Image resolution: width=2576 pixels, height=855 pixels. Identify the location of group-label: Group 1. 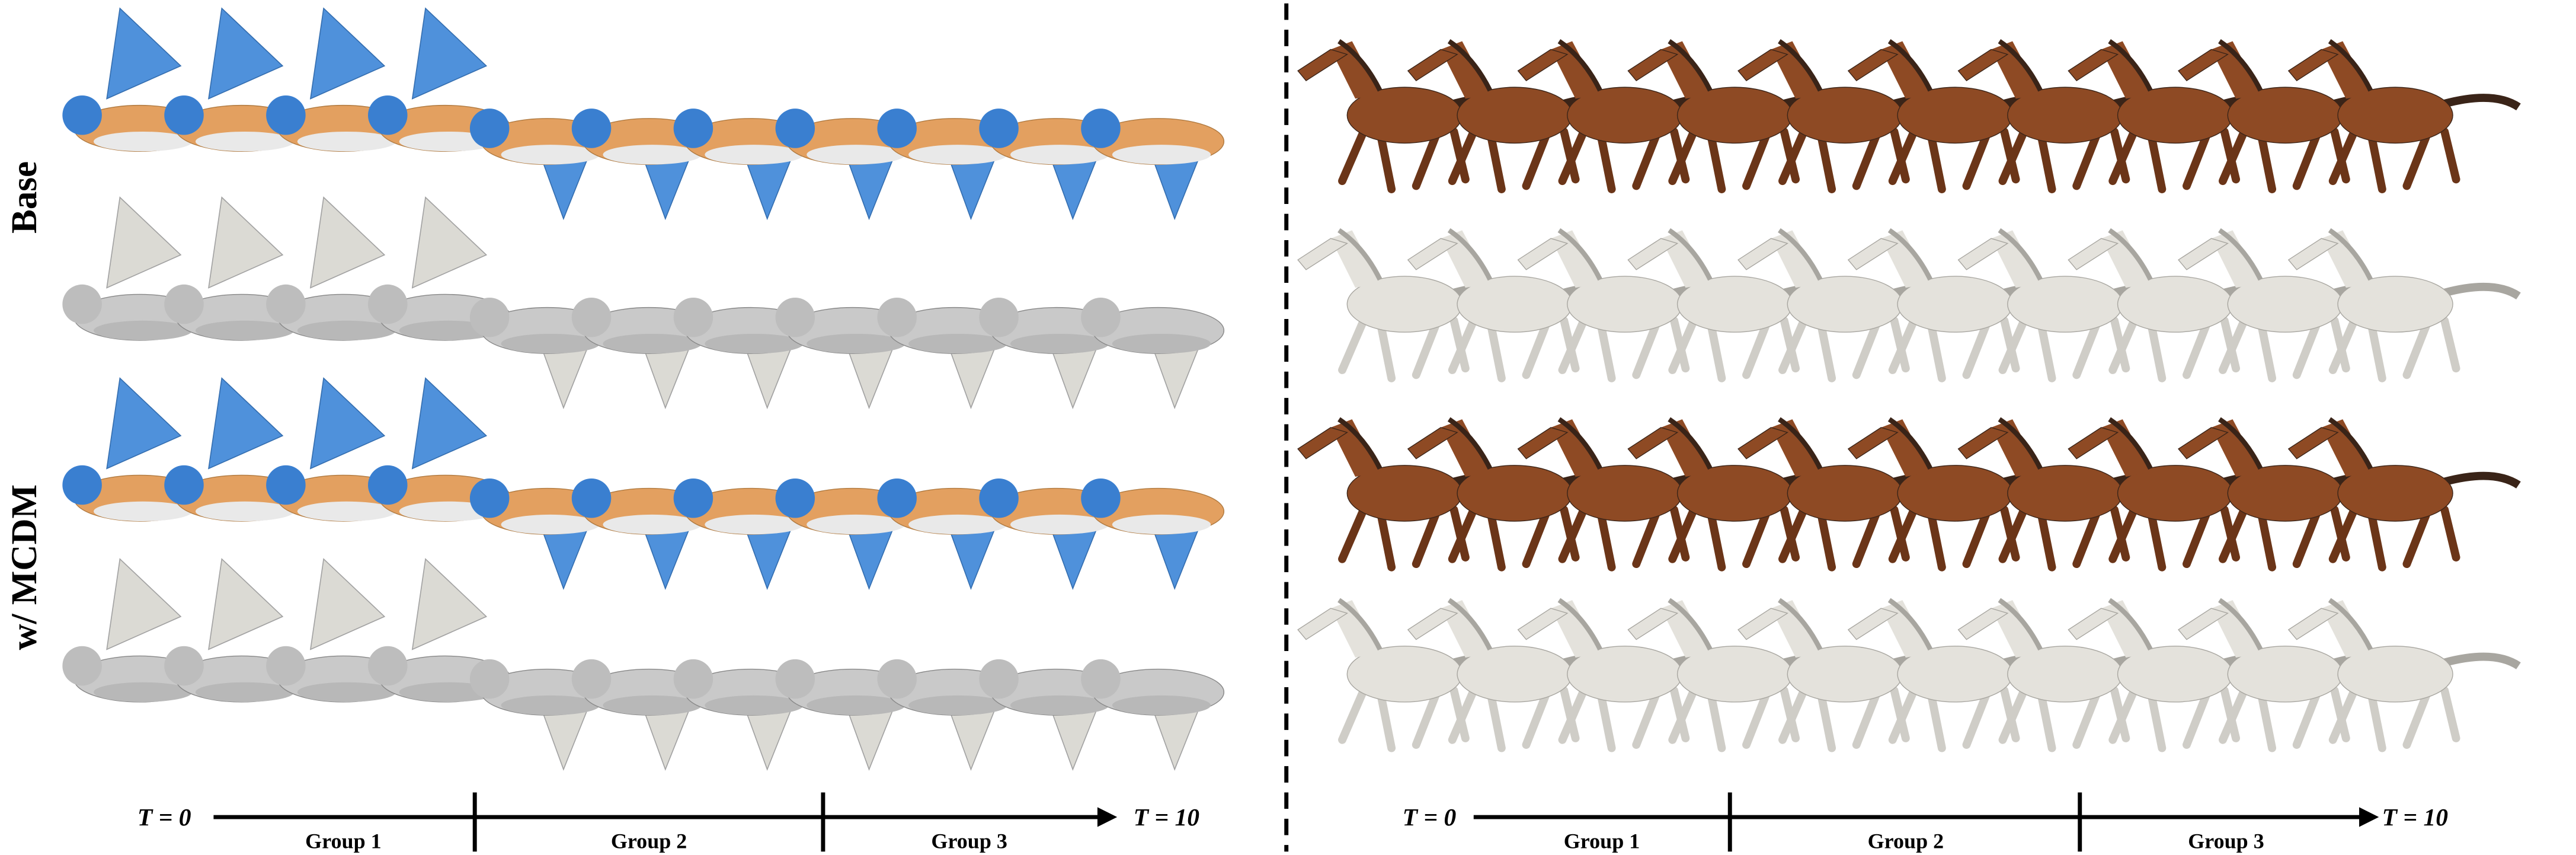
(343, 841).